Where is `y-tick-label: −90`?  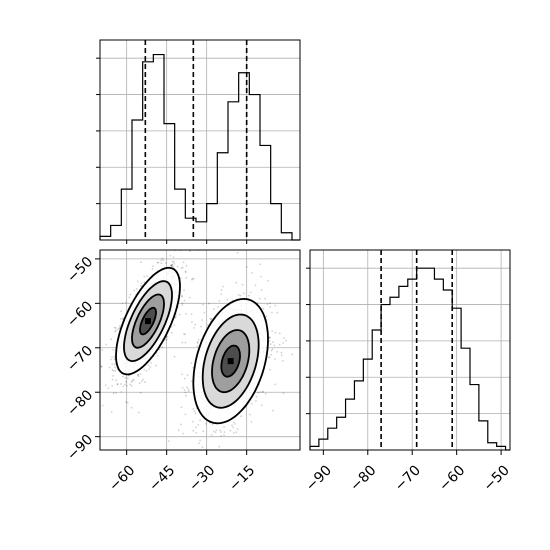 y-tick-label: −90 is located at coordinates (80, 448).